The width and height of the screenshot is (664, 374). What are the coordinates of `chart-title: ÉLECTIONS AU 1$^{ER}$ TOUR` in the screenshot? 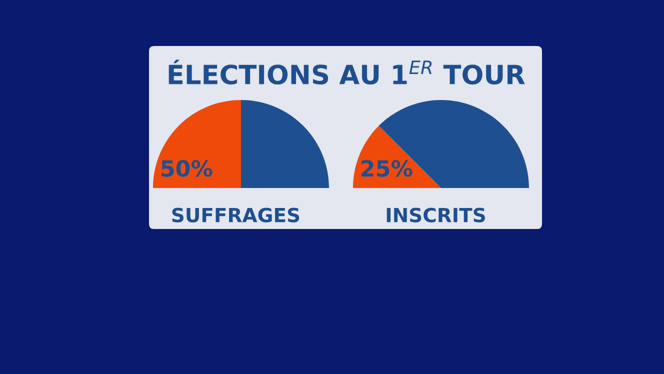 It's located at (346, 72).